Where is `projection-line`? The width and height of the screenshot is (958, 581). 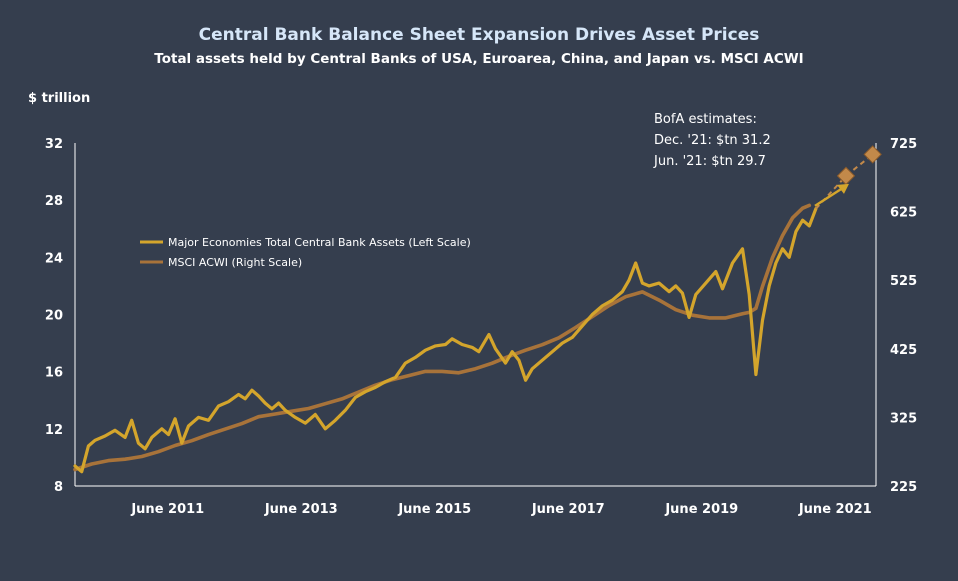
projection-line is located at coordinates (844, 181).